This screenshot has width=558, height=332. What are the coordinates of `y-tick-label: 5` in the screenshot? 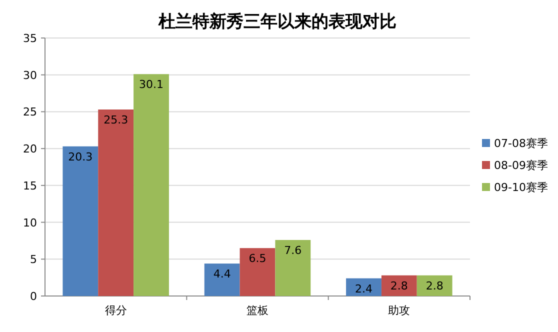 It's located at (33, 259).